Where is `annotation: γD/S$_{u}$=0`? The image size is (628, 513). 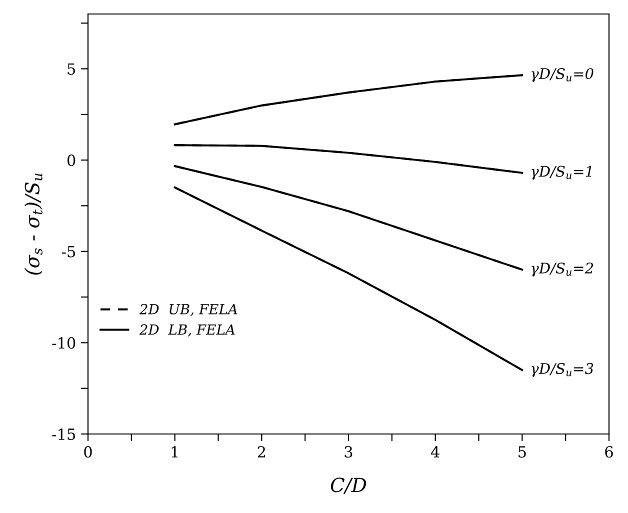 annotation: γD/S$_{u}$=0 is located at coordinates (563, 75).